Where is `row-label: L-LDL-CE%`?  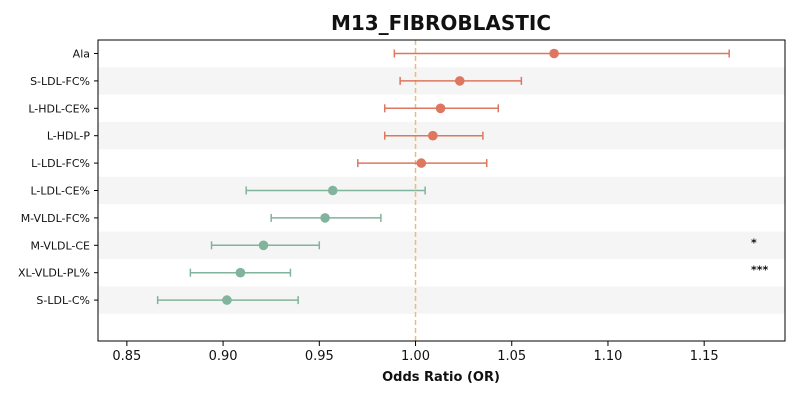
row-label: L-LDL-CE% is located at coordinates (61, 191).